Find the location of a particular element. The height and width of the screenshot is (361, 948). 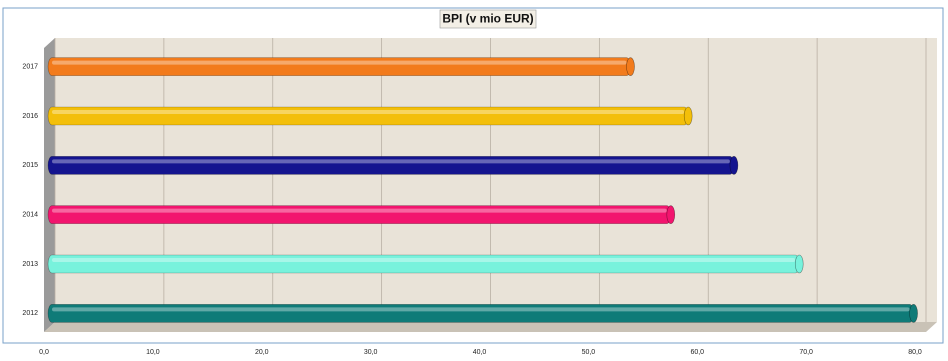

chart-title: BPI (v mio EUR) is located at coordinates (487, 19).